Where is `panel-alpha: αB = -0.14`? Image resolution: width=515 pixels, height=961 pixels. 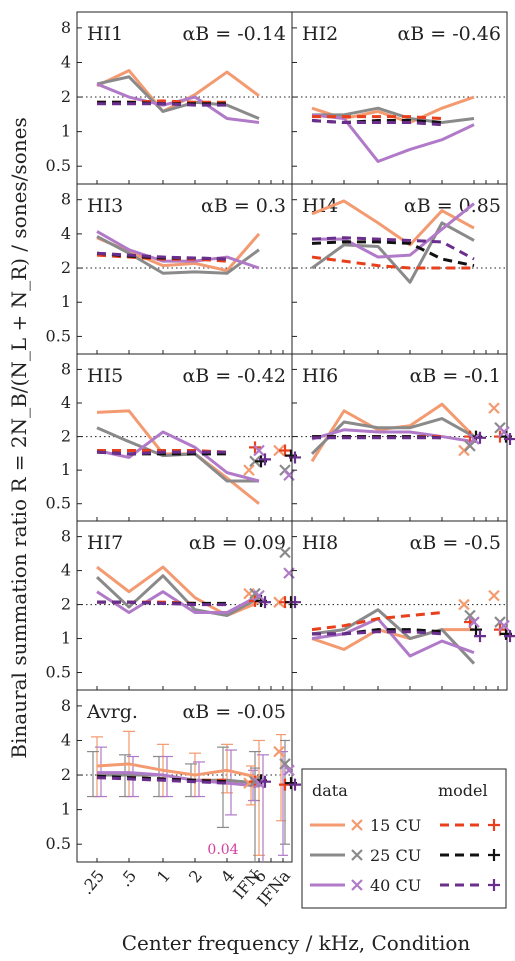 panel-alpha: αB = -0.14 is located at coordinates (234, 34).